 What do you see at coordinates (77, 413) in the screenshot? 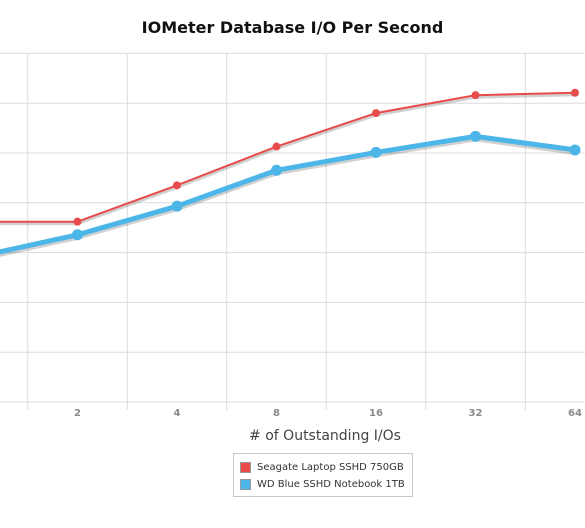
I see `x-tick-label: 2` at bounding box center [77, 413].